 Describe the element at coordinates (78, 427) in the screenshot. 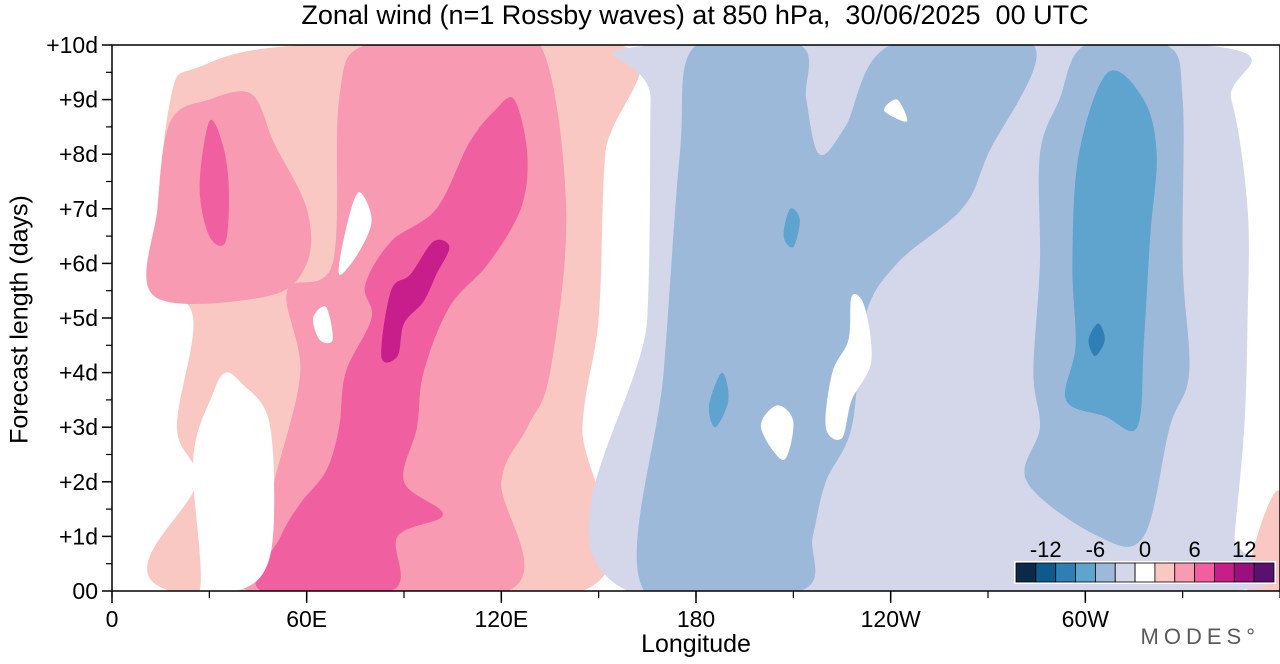

I see `y-tick-label: +3d` at that location.